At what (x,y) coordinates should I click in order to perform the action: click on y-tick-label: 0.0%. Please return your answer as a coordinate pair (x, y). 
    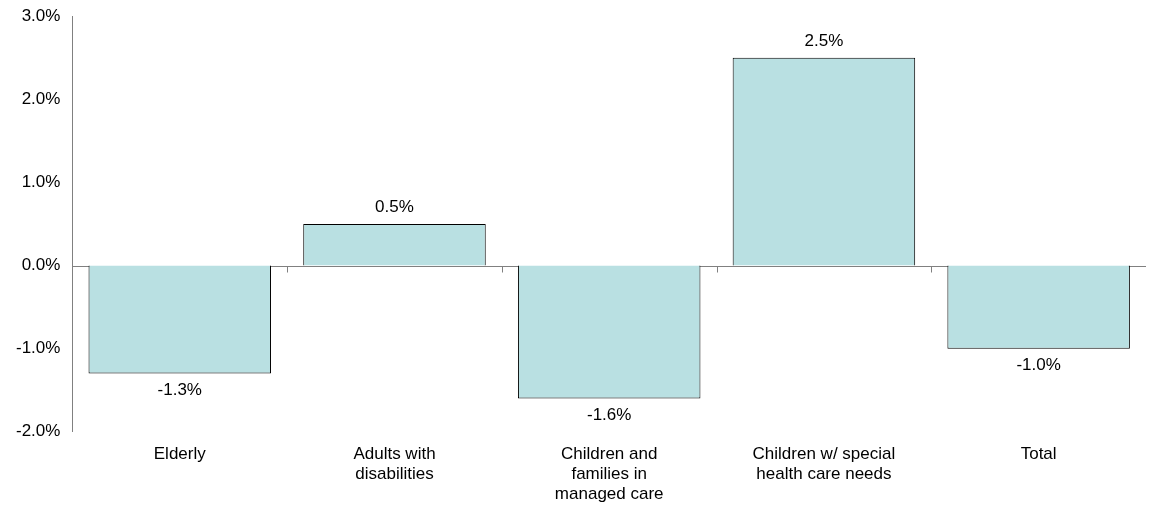
    Looking at the image, I should click on (41, 265).